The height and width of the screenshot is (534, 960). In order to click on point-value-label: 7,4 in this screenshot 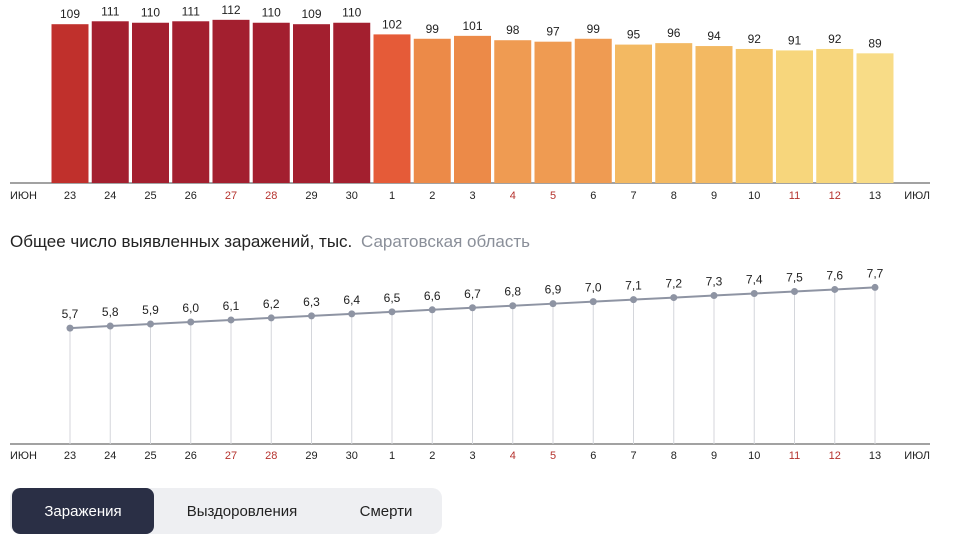, I will do `click(754, 280)`.